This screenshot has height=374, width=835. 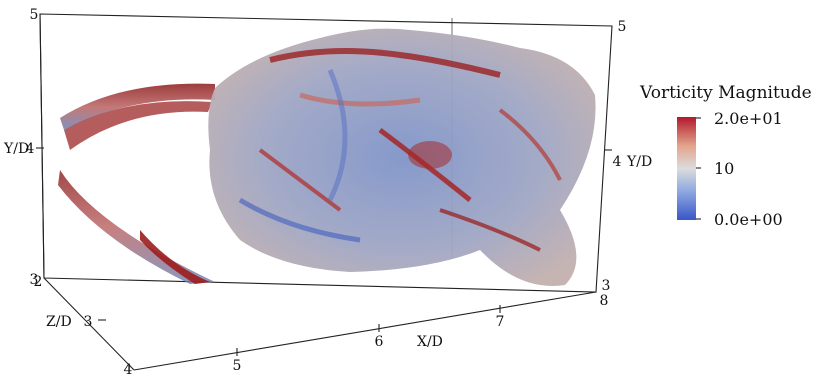 What do you see at coordinates (128, 368) in the screenshot?
I see `z-tick-2: 4` at bounding box center [128, 368].